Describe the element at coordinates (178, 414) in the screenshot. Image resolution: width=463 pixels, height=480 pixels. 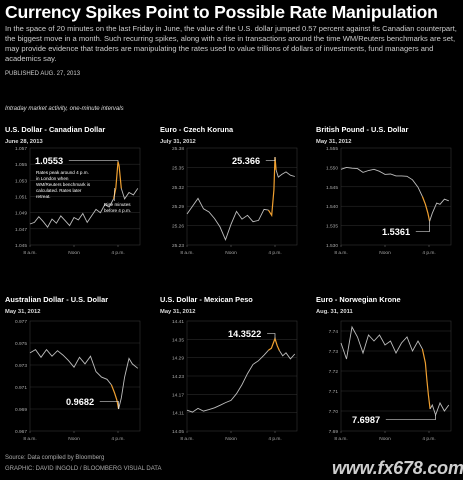
I see `y-tick-label: 14.11` at that location.